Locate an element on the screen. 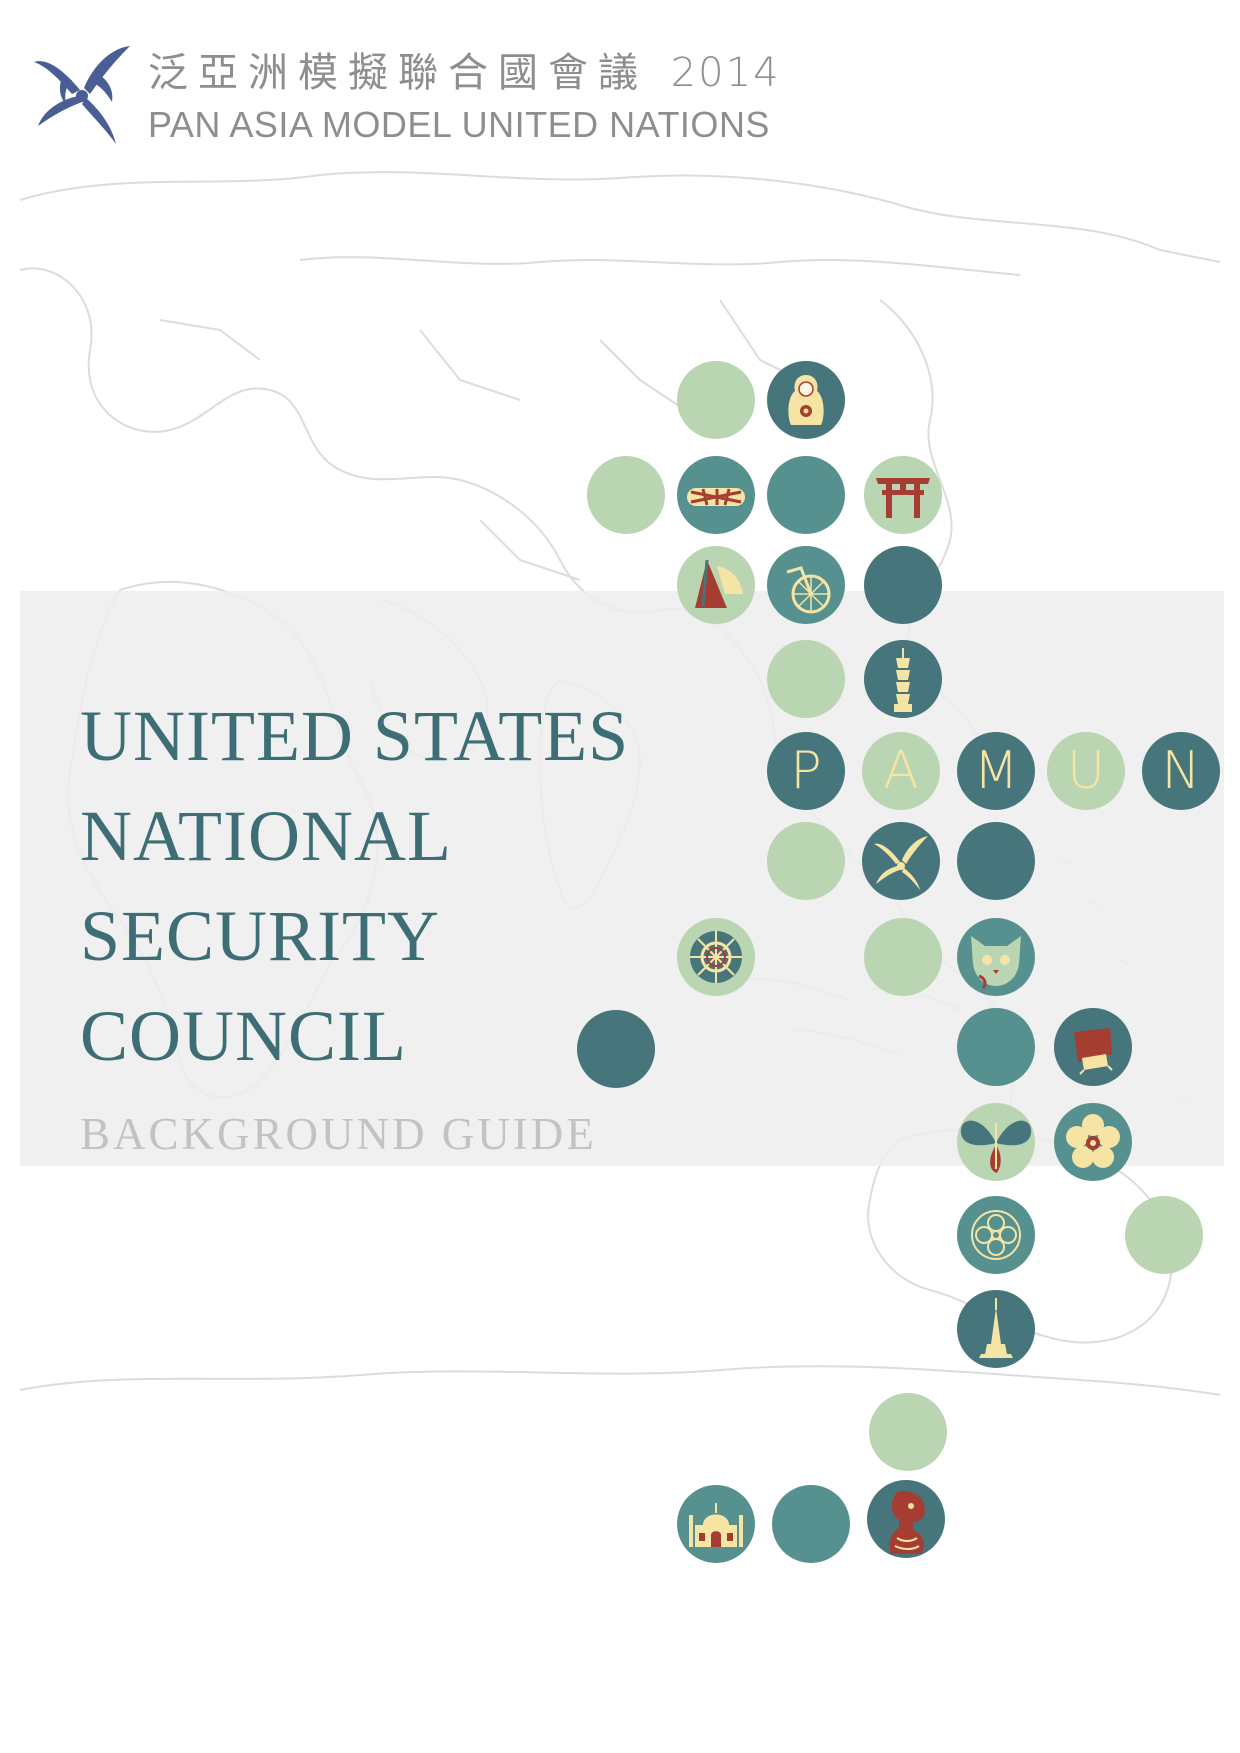 Image resolution: width=1240 pixels, height=1753 pixels. committee-title-line: NATIONAL is located at coordinates (266, 836).